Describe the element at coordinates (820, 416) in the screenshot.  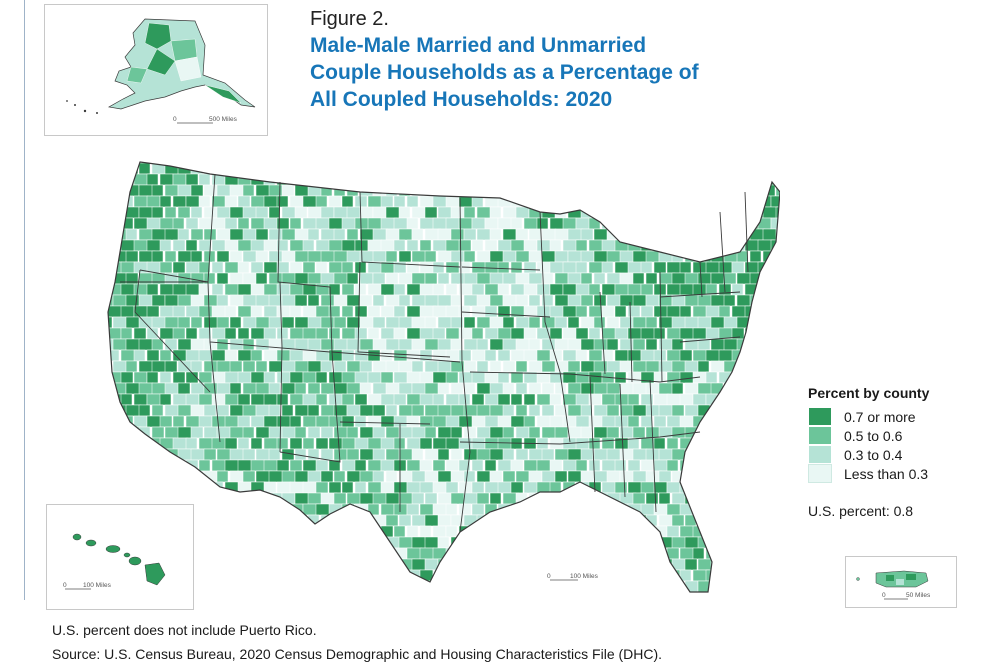
I see `legend-swatch-dark` at that location.